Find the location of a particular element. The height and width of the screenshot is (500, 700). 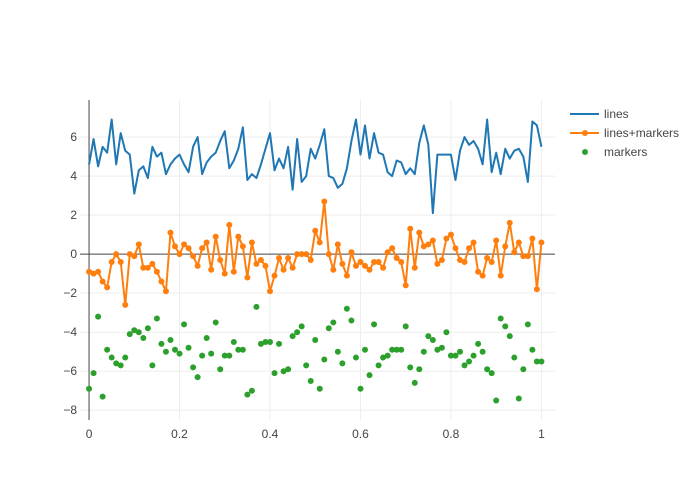

series-line is located at coordinates (315, 166).